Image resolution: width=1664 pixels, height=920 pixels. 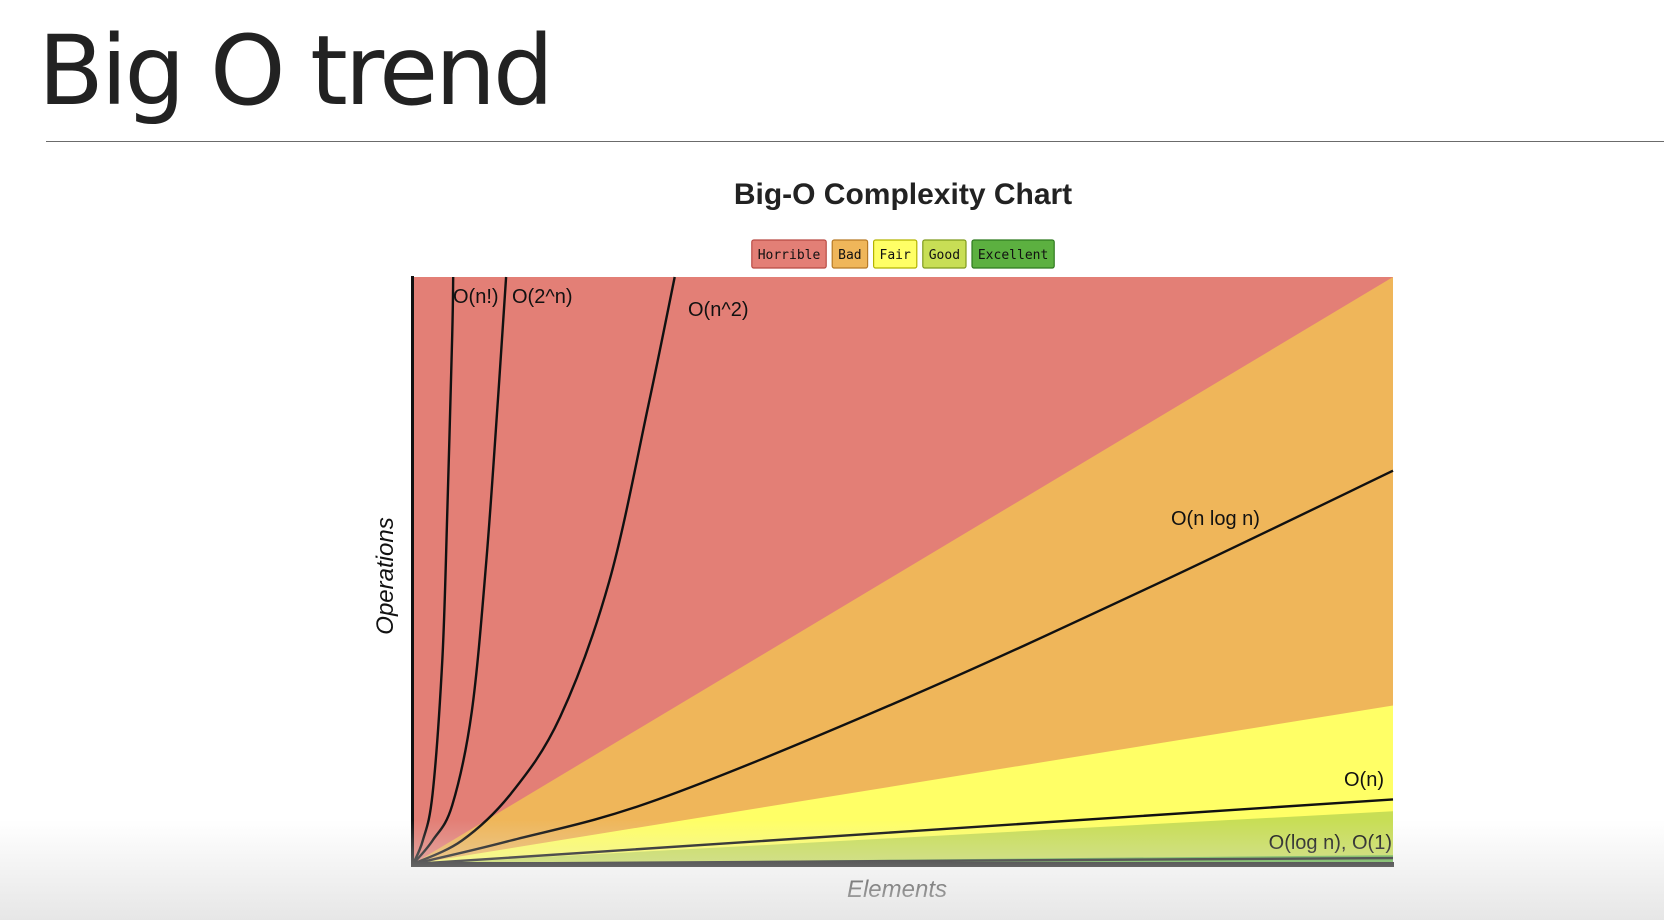 What do you see at coordinates (1364, 780) in the screenshot?
I see `curve-label-o-n: O(n)` at bounding box center [1364, 780].